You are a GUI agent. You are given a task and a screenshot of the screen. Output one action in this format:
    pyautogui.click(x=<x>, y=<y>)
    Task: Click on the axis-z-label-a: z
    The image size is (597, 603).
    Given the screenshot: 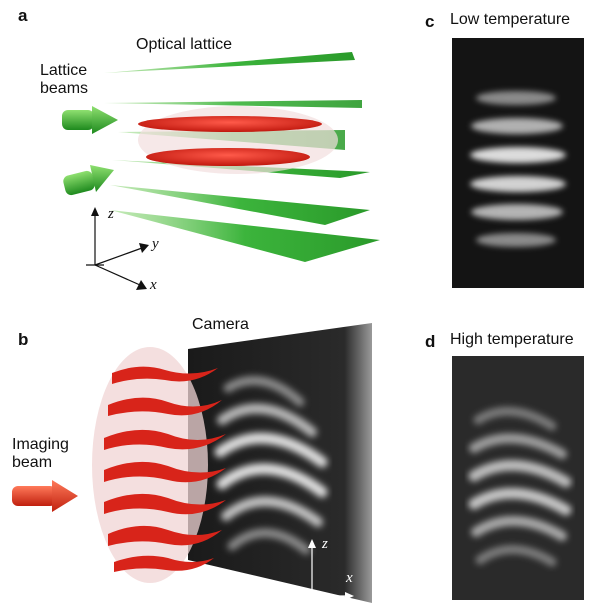 What is the action you would take?
    pyautogui.click(x=111, y=214)
    